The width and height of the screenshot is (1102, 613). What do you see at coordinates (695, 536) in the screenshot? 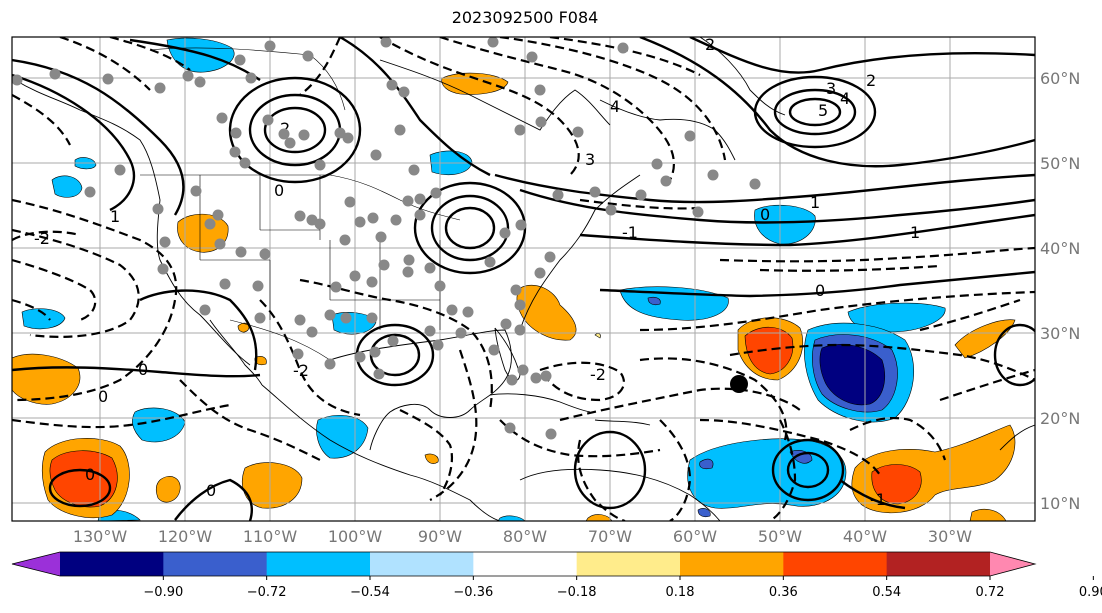
I see `lon-label: 60°W` at bounding box center [695, 536].